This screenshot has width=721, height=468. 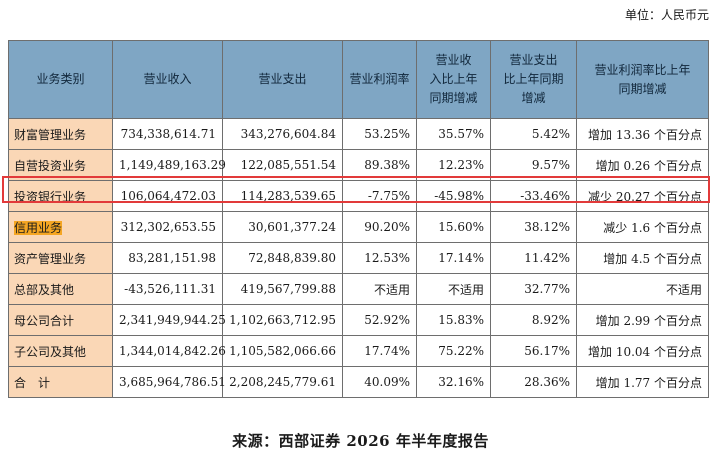 What do you see at coordinates (60, 382) in the screenshot?
I see `category-cell: 合 计` at bounding box center [60, 382].